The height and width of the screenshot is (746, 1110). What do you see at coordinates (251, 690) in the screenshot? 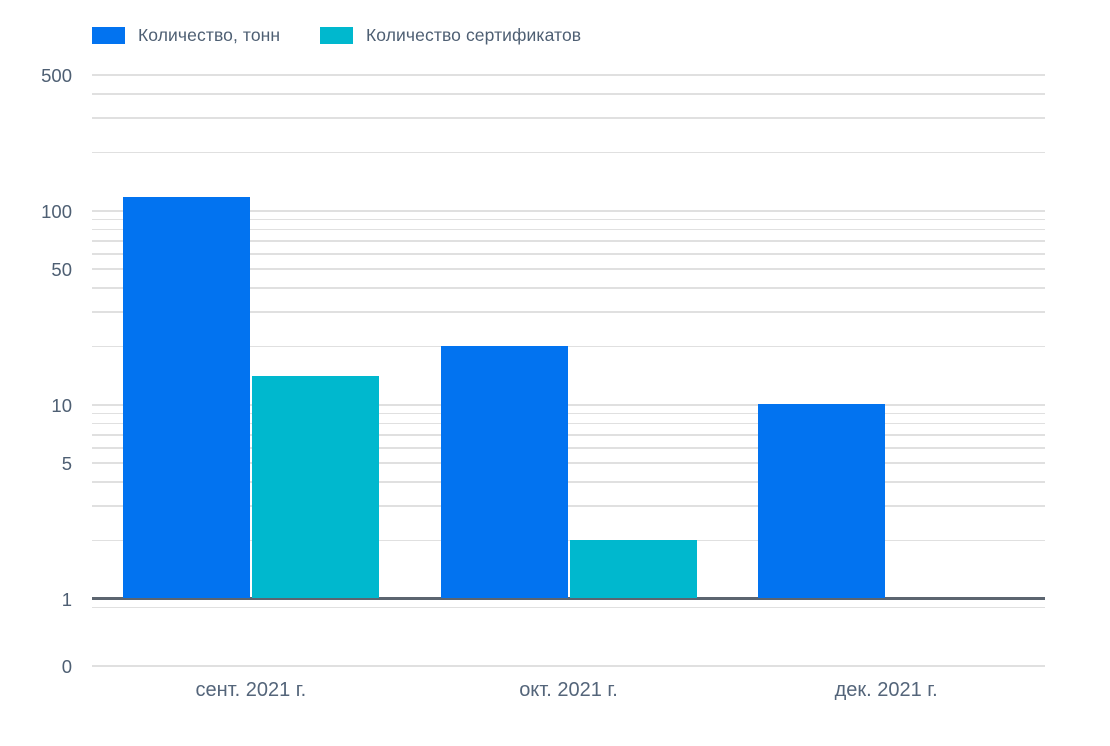
I see `x-axis-label: сент. 2021 г.` at bounding box center [251, 690].